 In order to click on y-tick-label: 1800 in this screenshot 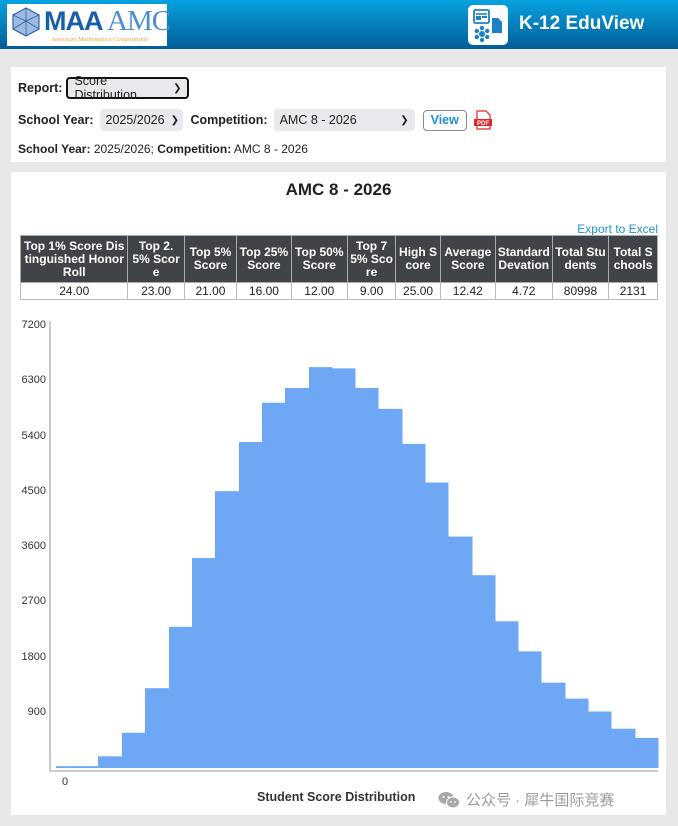, I will do `click(33, 656)`.